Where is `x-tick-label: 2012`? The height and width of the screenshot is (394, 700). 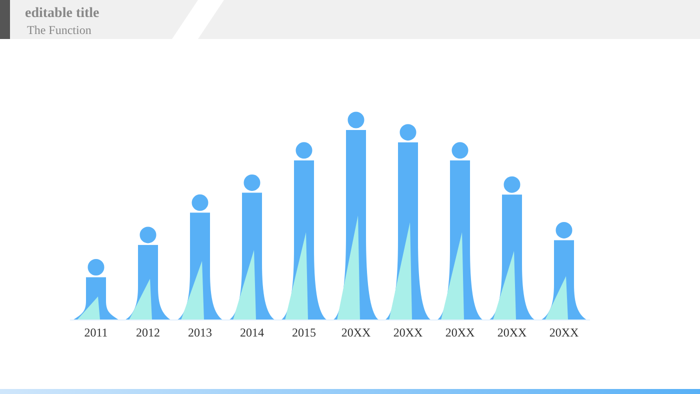
x-tick-label: 2012 is located at coordinates (148, 333).